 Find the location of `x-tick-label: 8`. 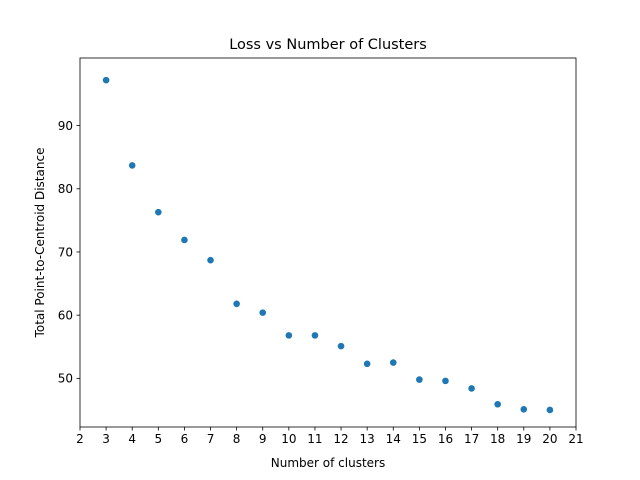

x-tick-label: 8 is located at coordinates (237, 439).